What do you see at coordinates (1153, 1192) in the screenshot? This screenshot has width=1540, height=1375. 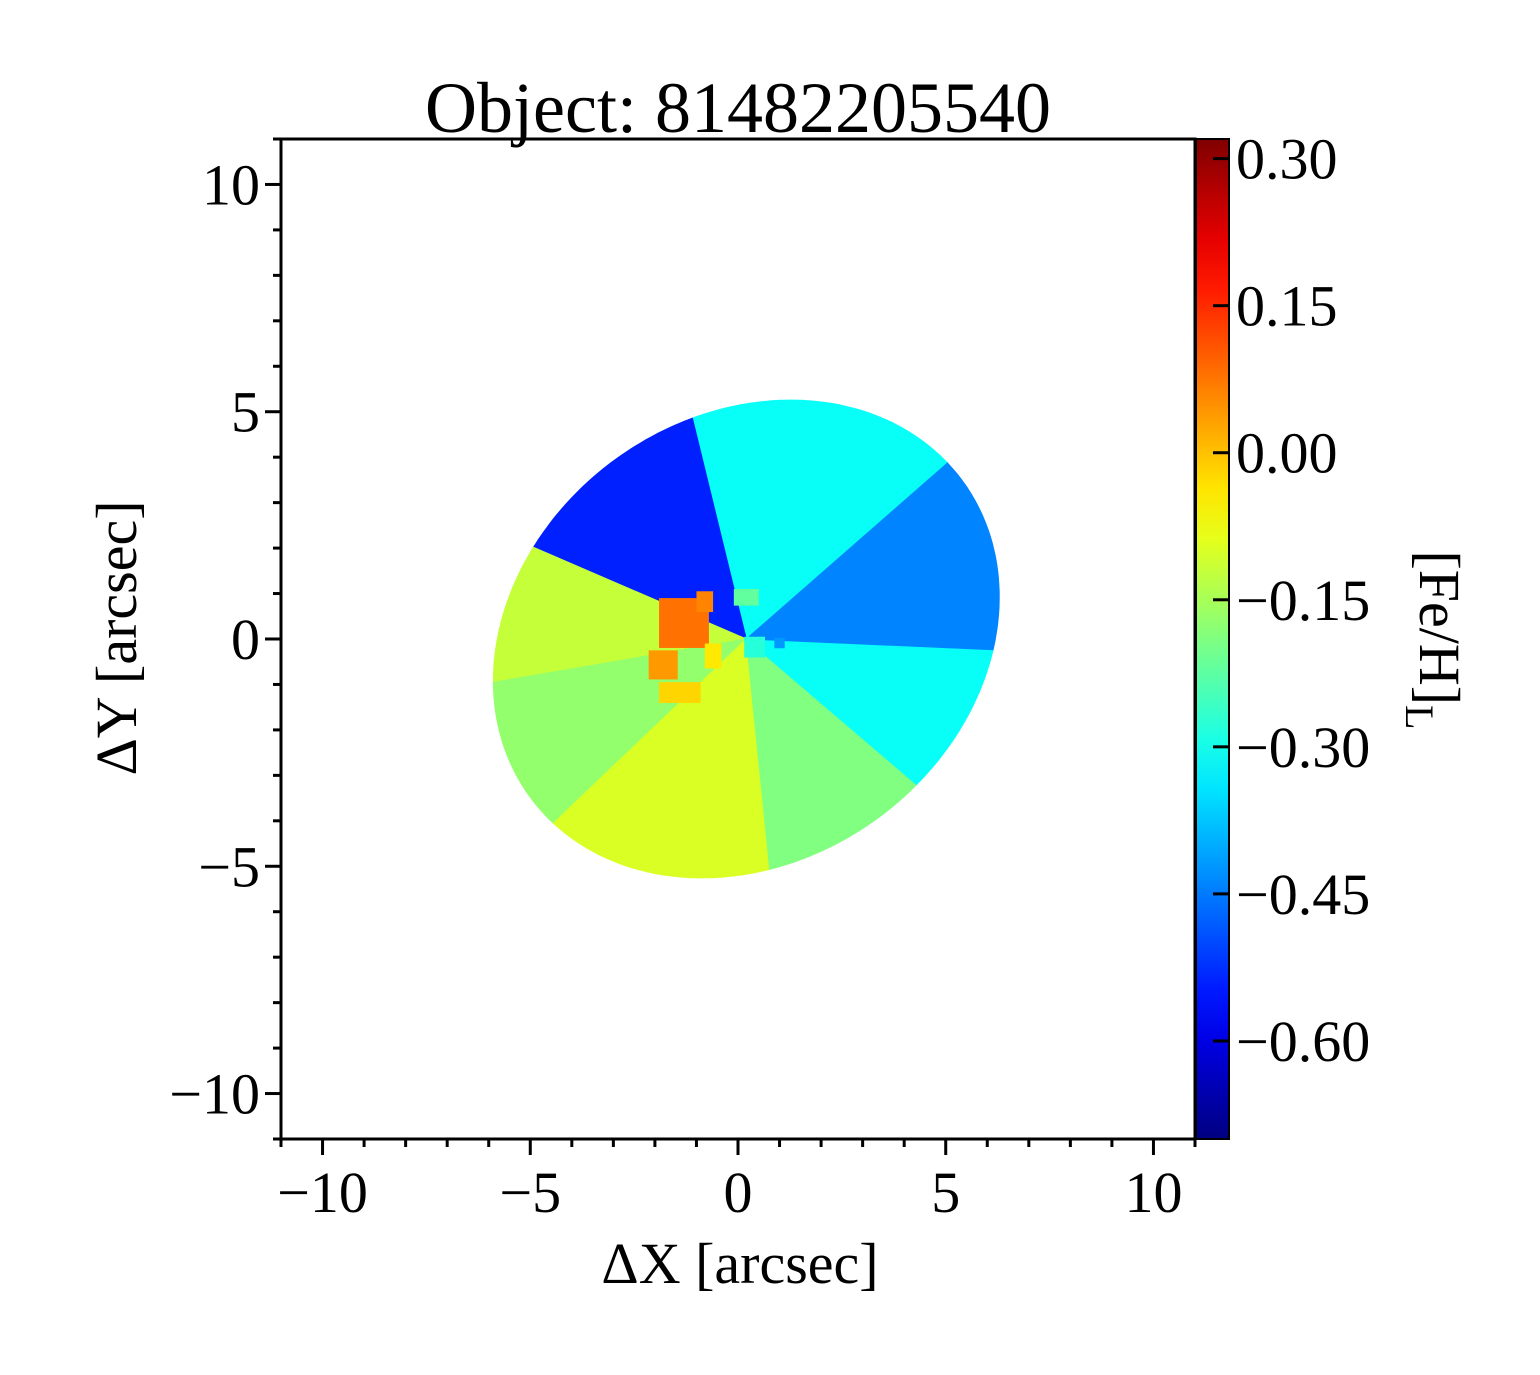 I see `x-tick-label: 10` at bounding box center [1153, 1192].